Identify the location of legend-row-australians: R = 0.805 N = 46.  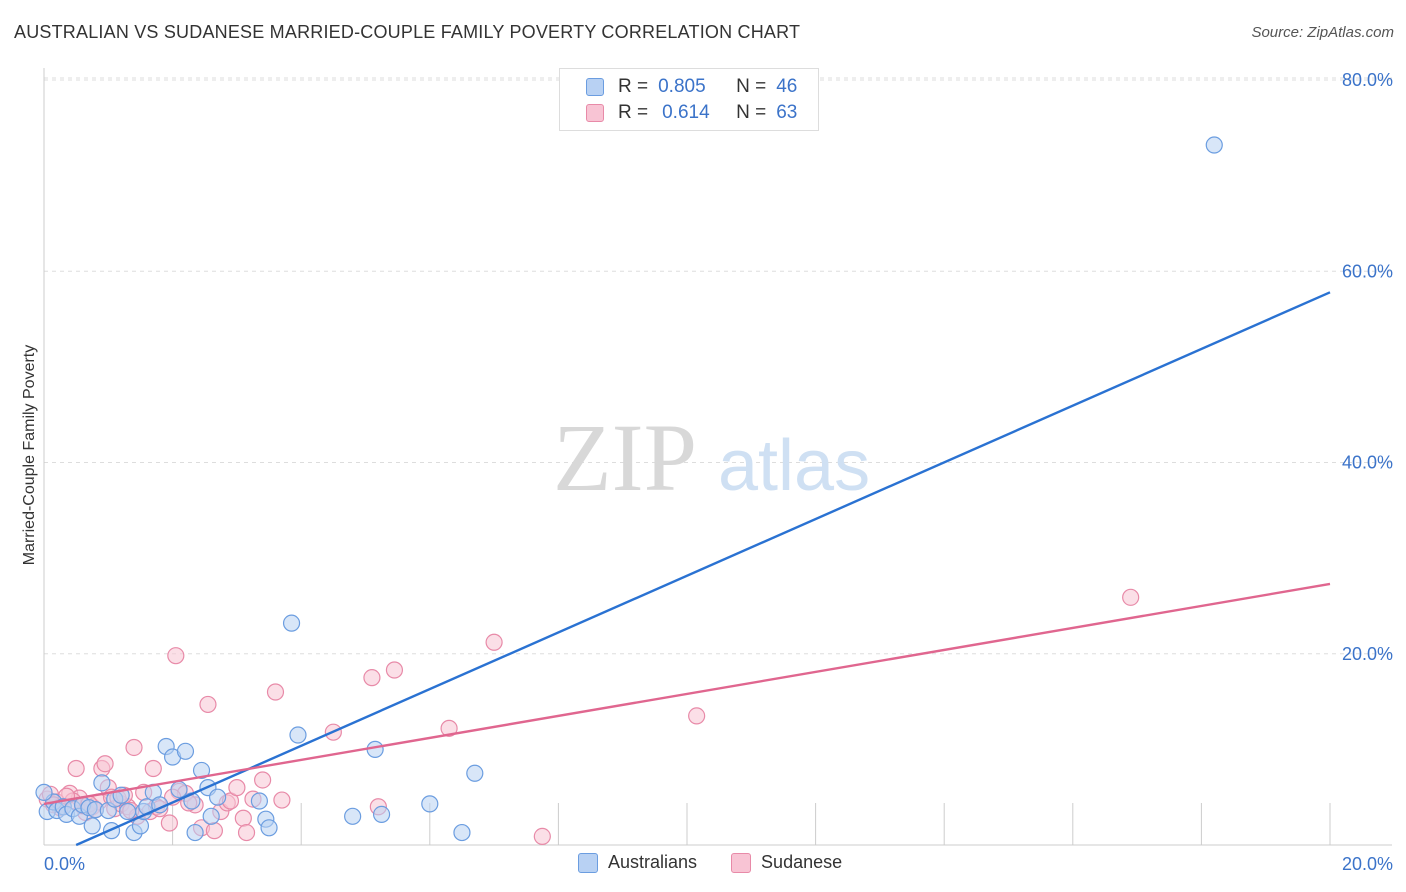
(691, 87).